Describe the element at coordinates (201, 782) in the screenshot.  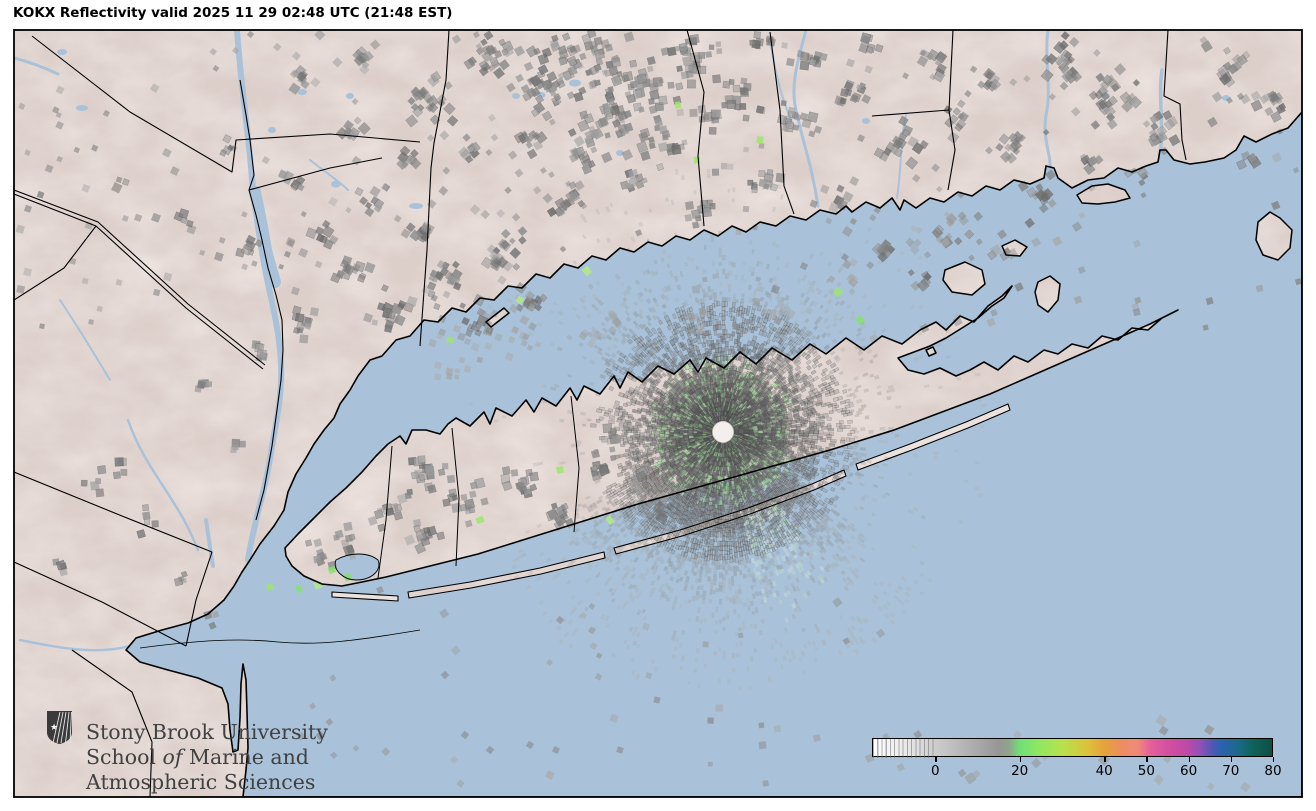
I see `logo-line-3: Atmospheric Sciences` at that location.